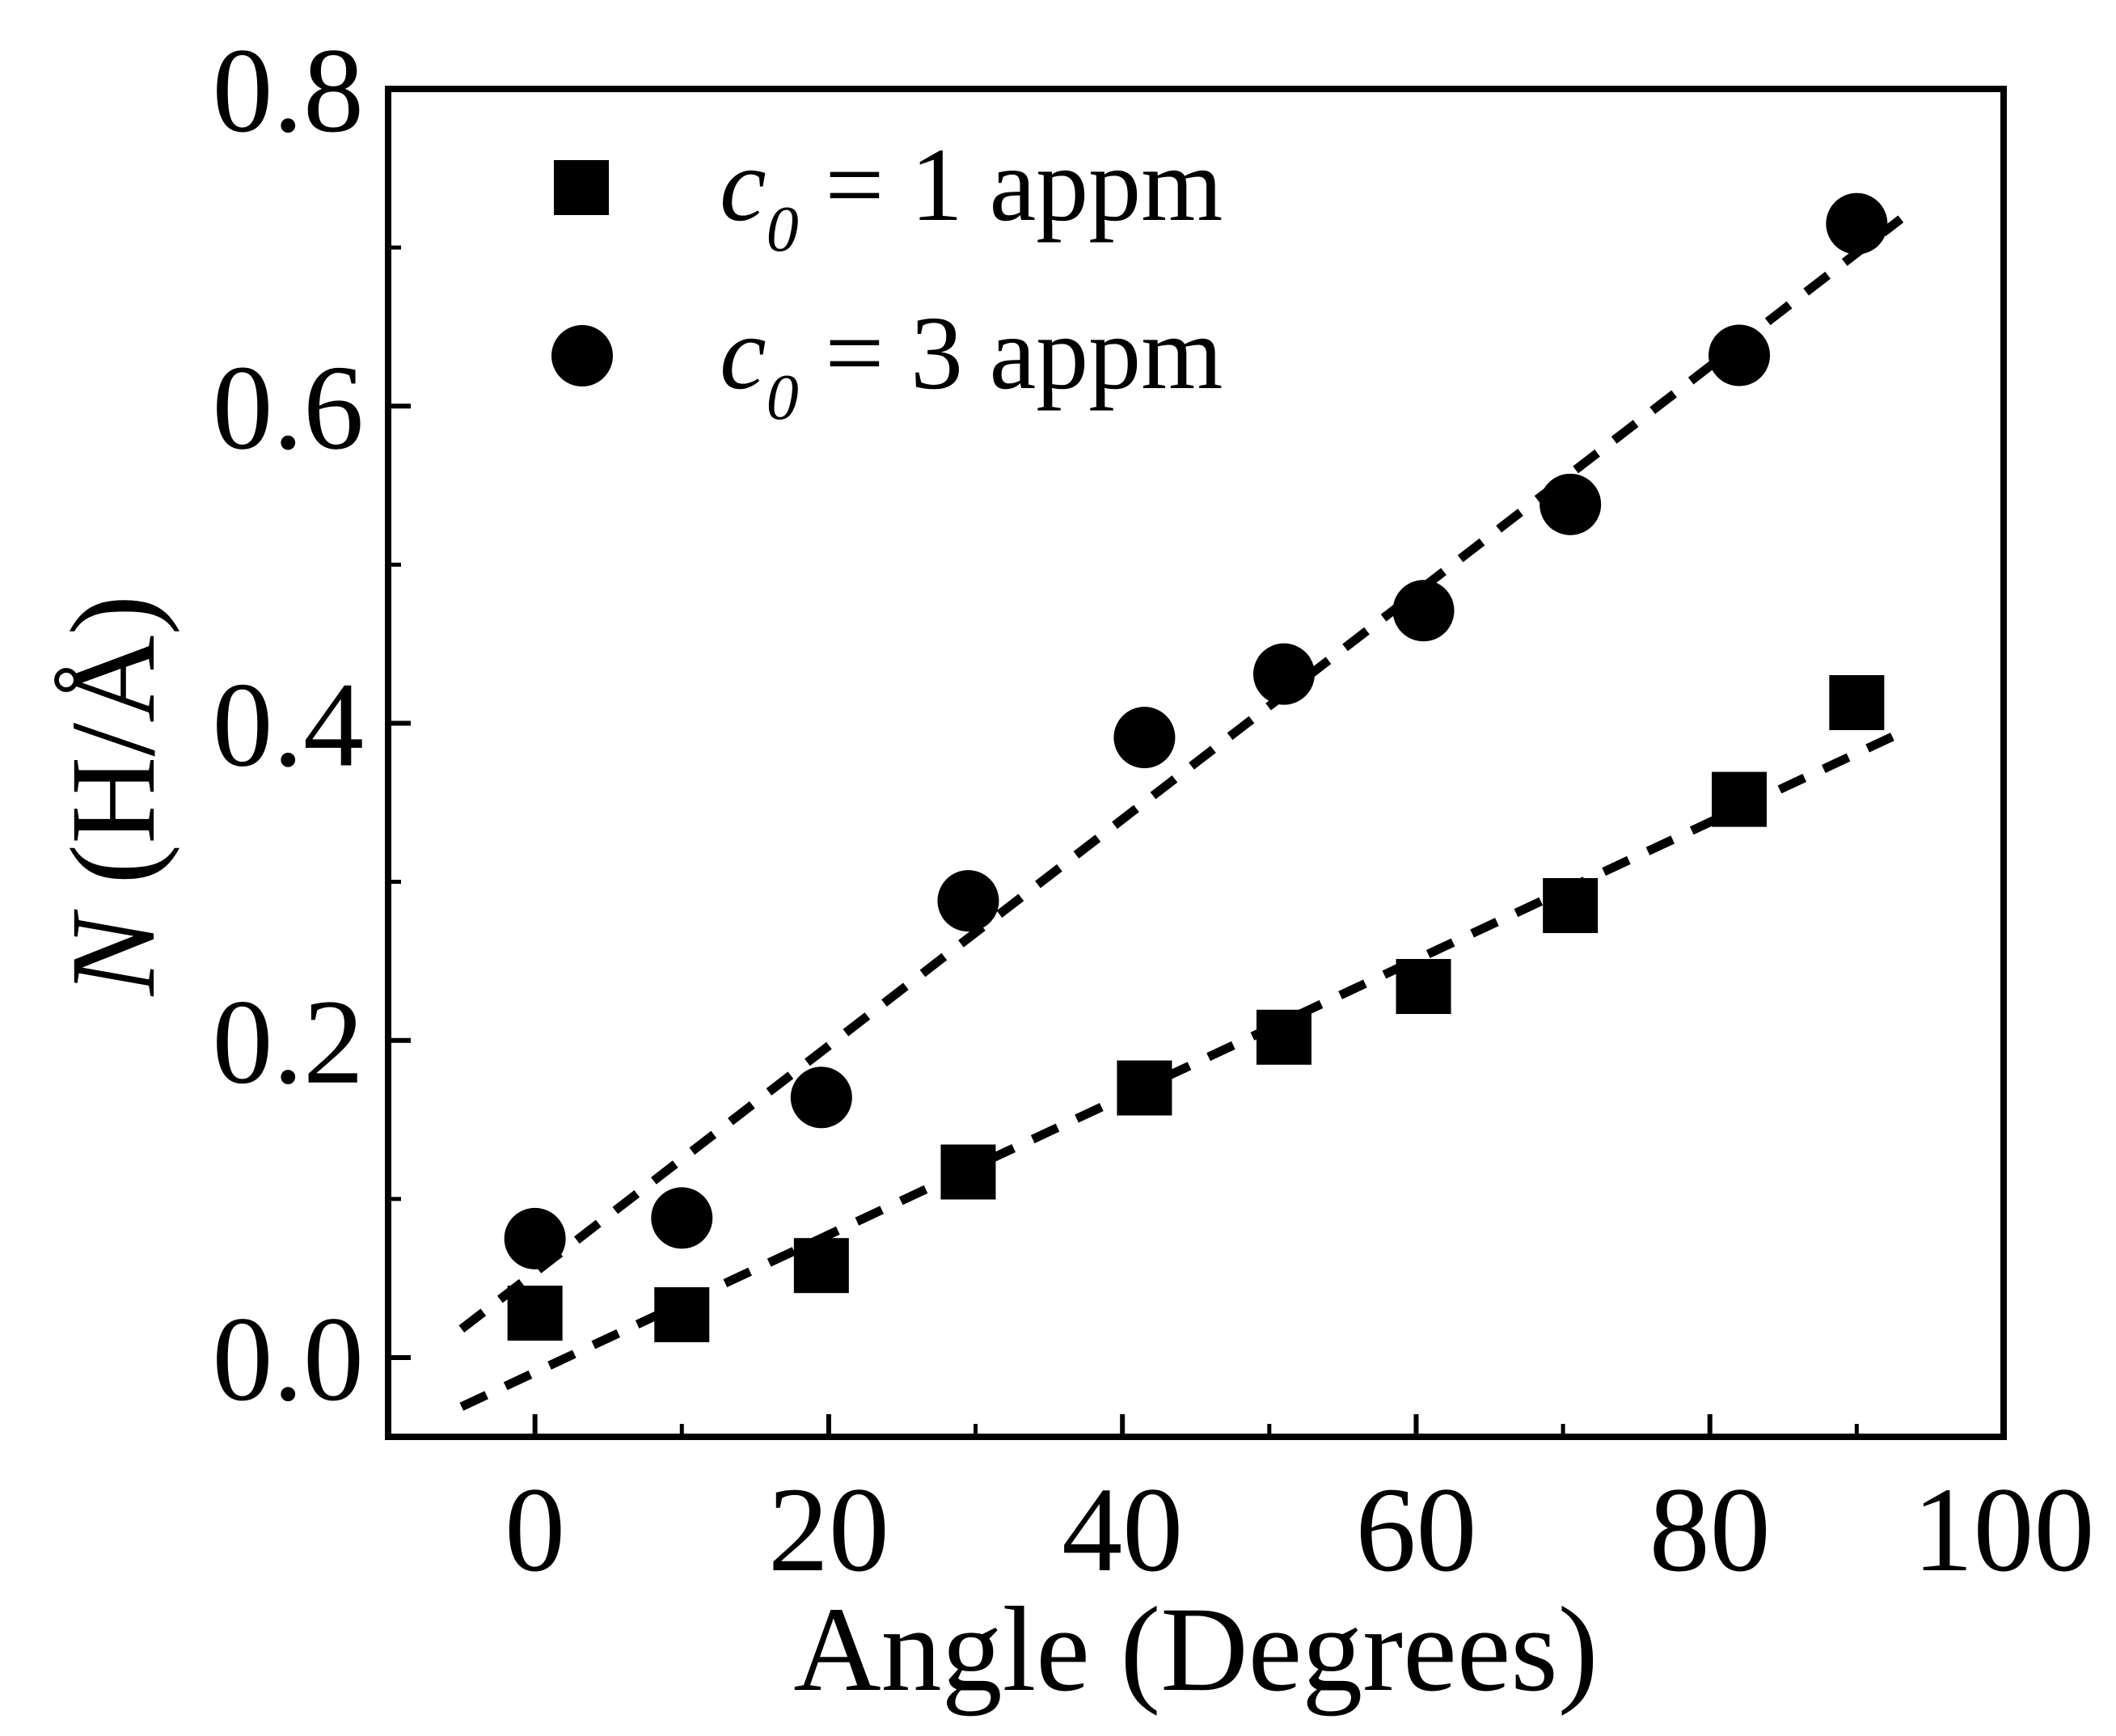 Image resolution: width=2116 pixels, height=1736 pixels. I want to click on legend-marker-circle, so click(582, 355).